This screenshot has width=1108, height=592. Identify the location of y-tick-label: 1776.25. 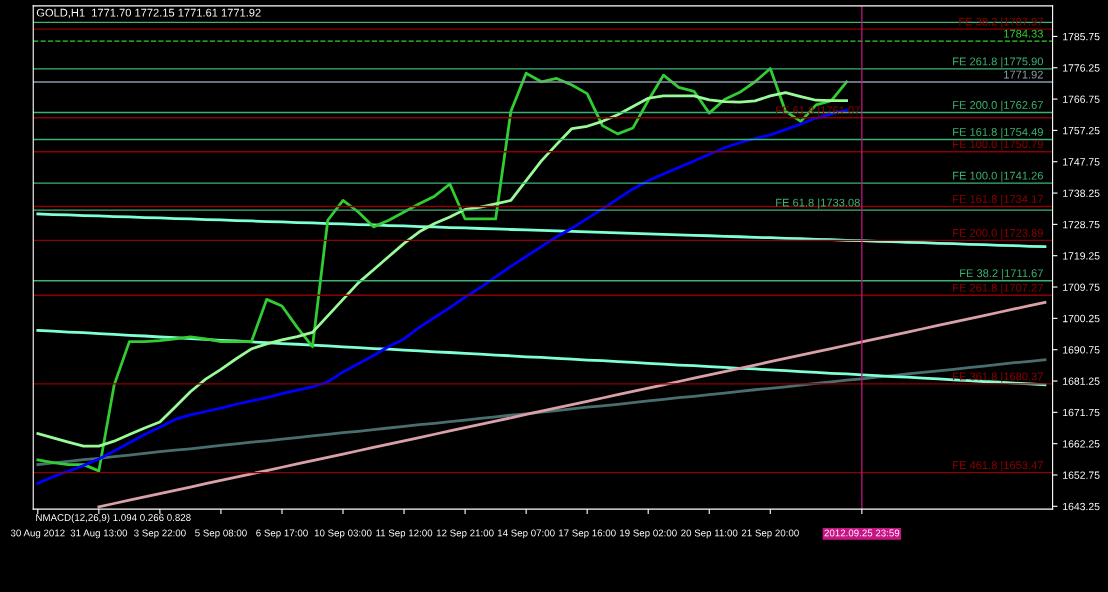
(1081, 68).